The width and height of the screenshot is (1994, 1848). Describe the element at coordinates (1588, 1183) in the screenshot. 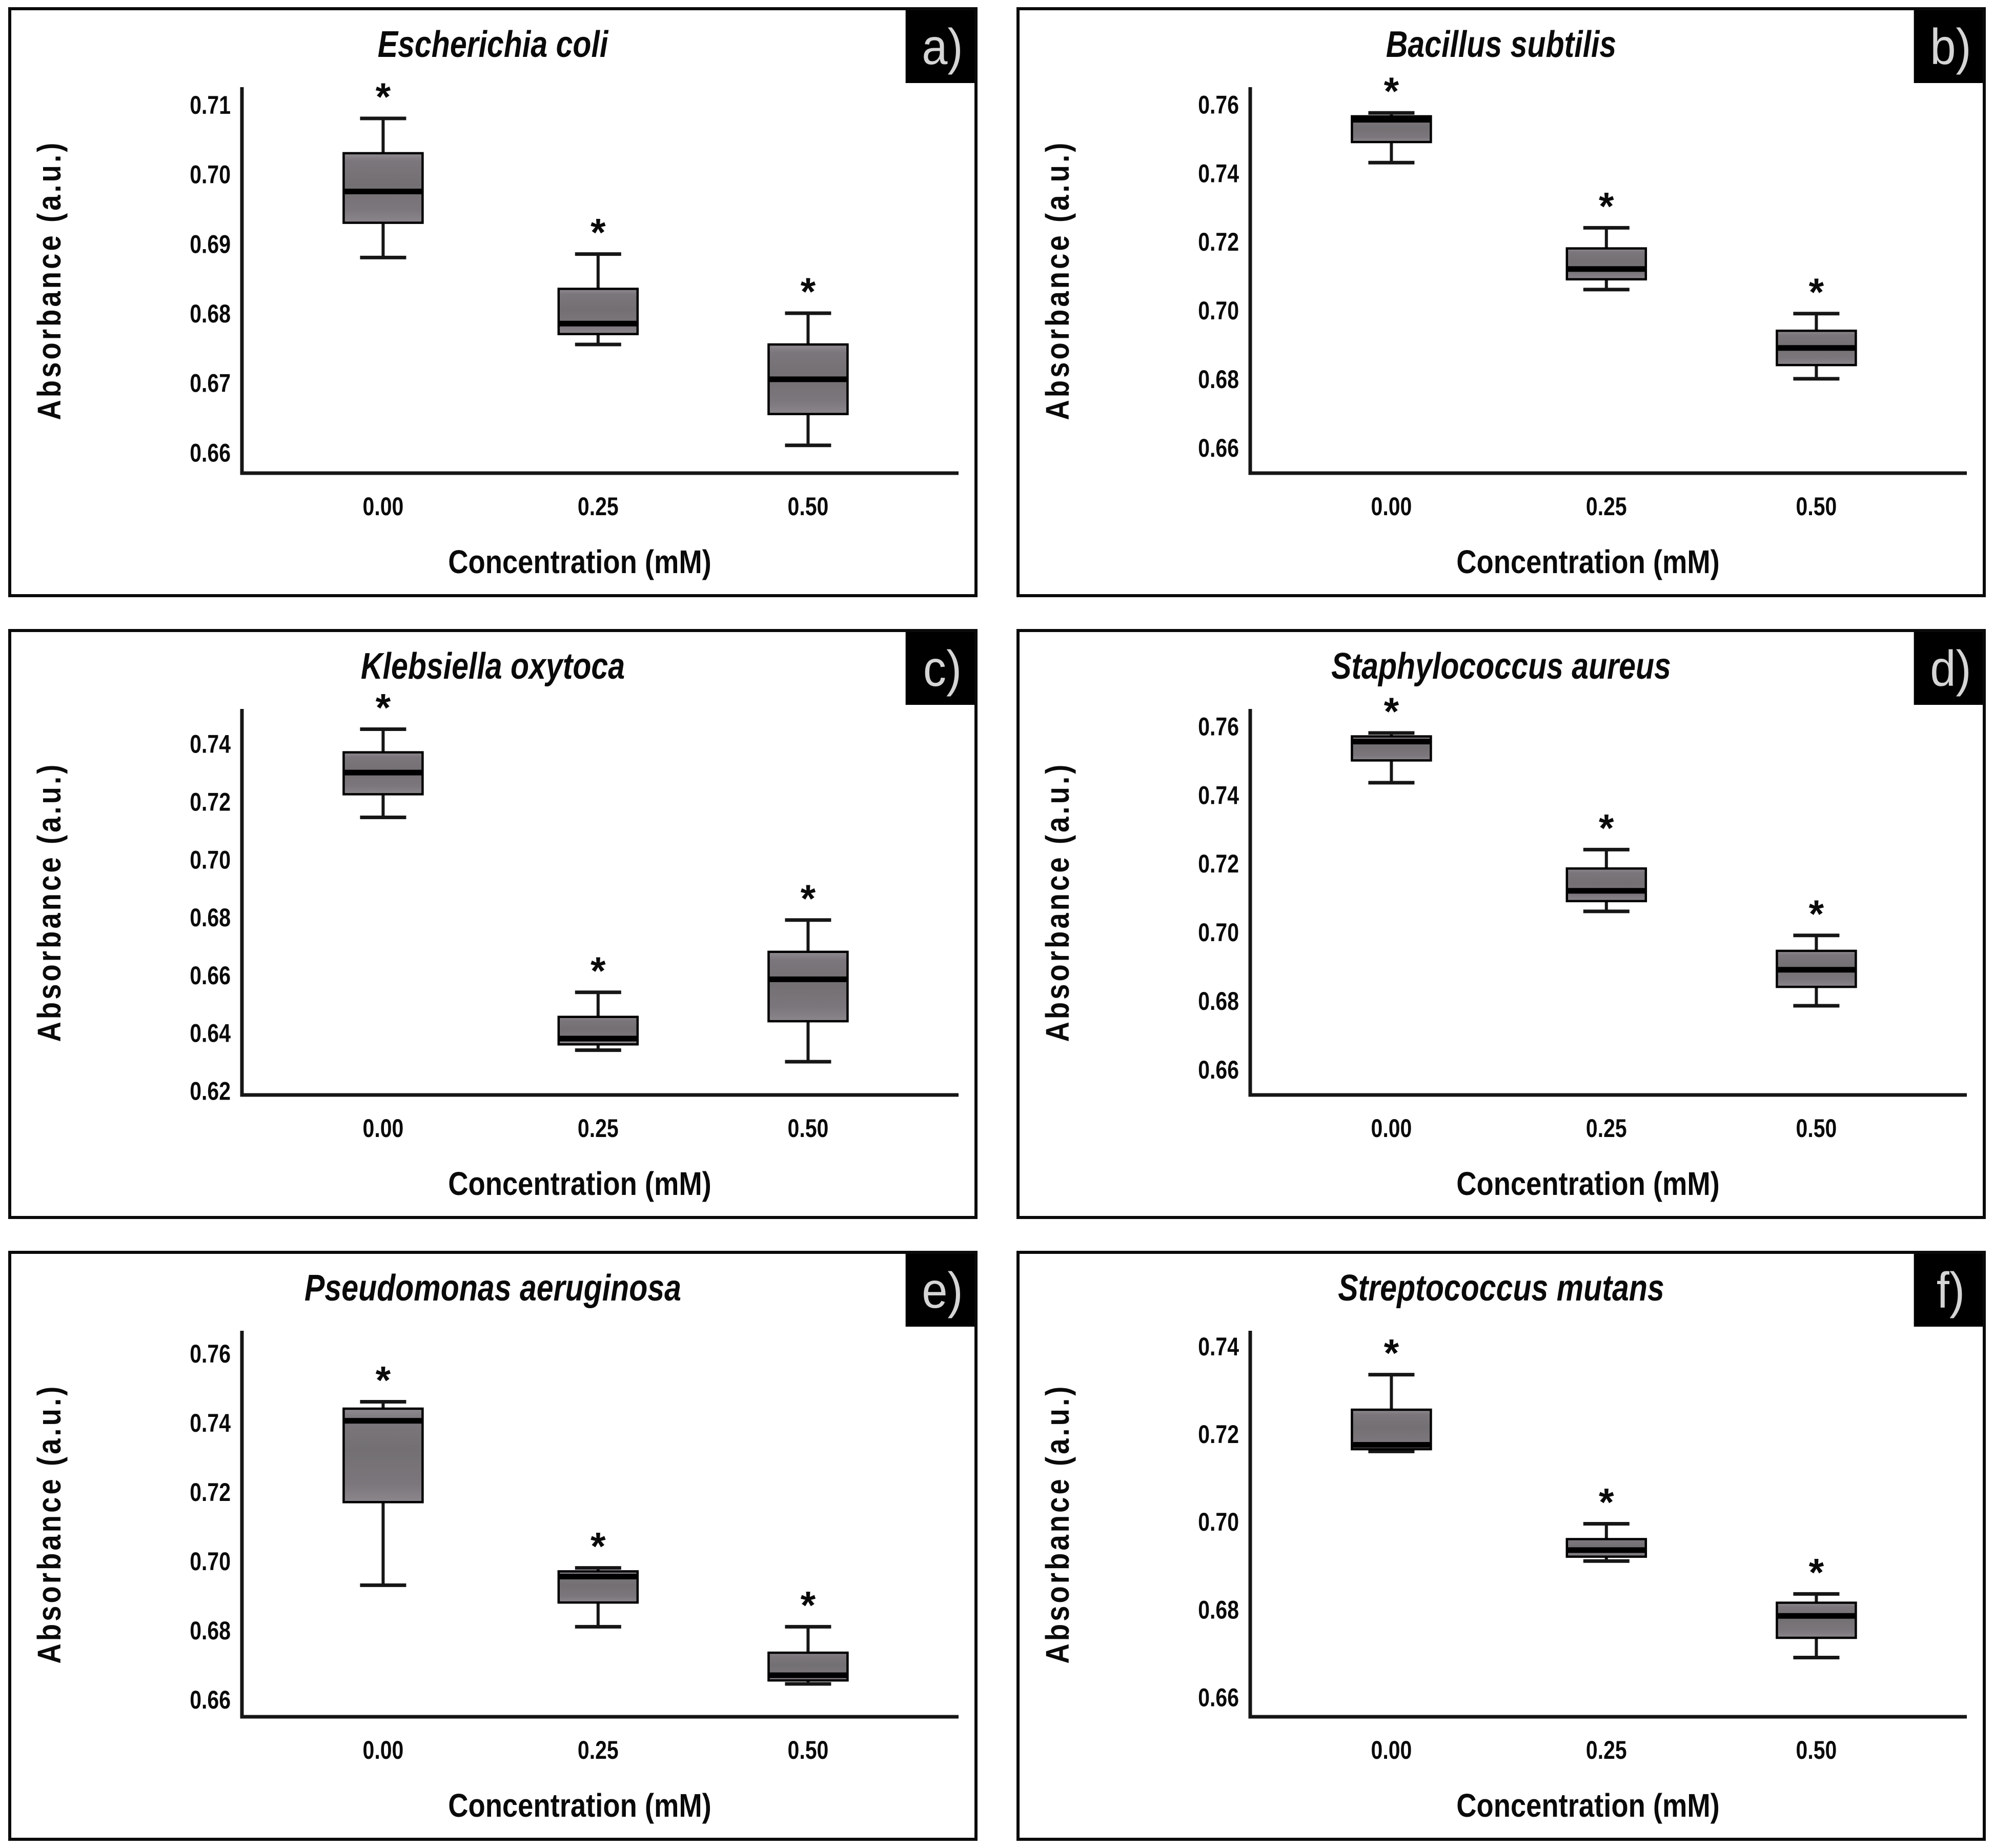

I see `svg-text: Concentration (mM)` at that location.